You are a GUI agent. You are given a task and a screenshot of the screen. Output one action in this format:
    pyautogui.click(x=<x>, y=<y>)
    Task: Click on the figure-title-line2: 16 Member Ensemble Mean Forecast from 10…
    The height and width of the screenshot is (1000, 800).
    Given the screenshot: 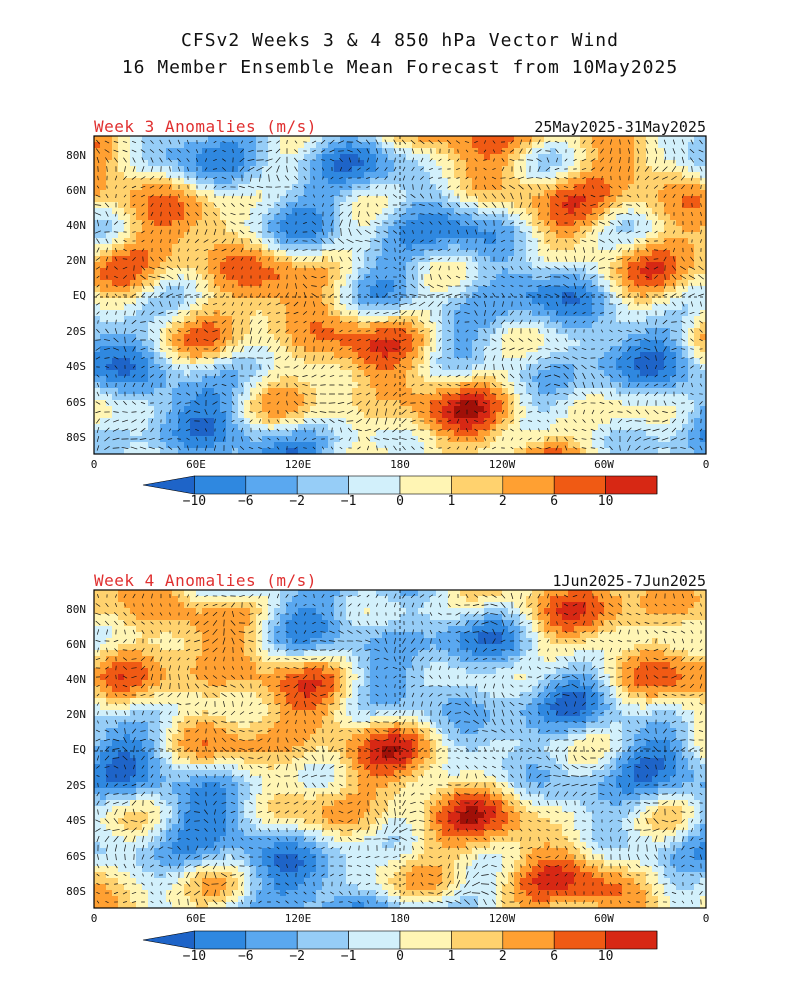 What is the action you would take?
    pyautogui.click(x=400, y=67)
    